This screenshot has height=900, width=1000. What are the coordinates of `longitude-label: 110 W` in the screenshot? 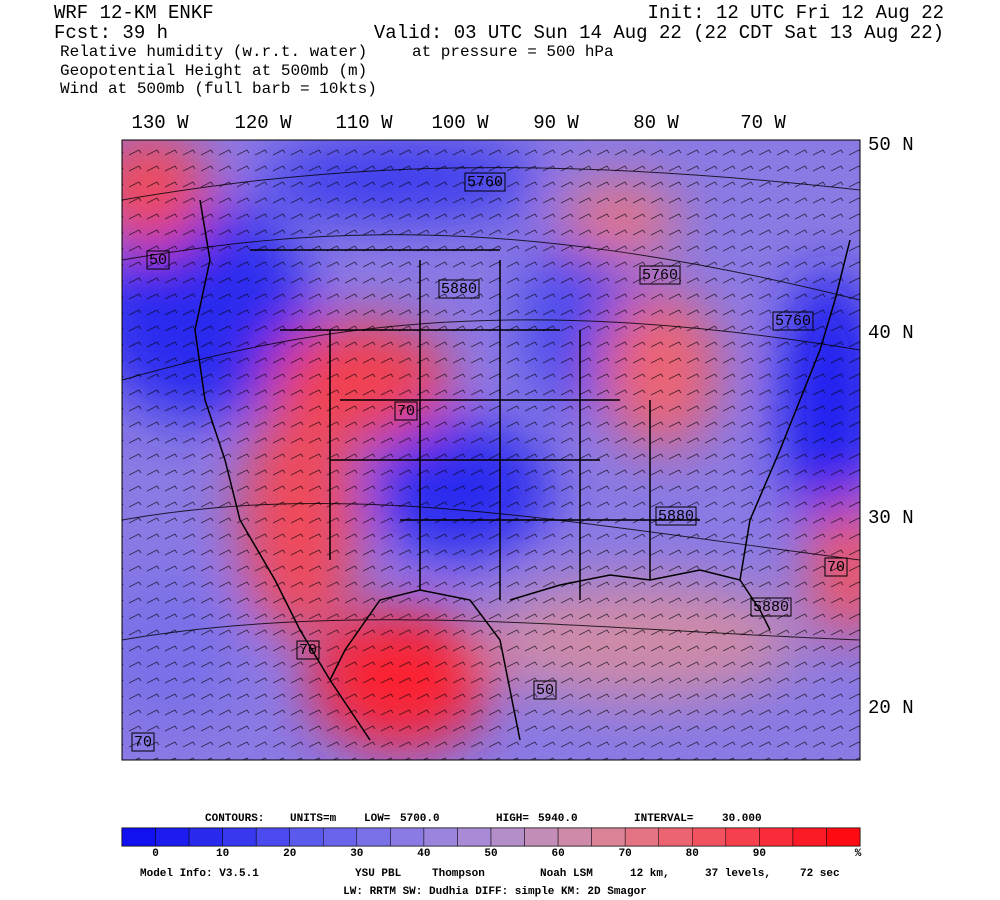 It's located at (364, 123).